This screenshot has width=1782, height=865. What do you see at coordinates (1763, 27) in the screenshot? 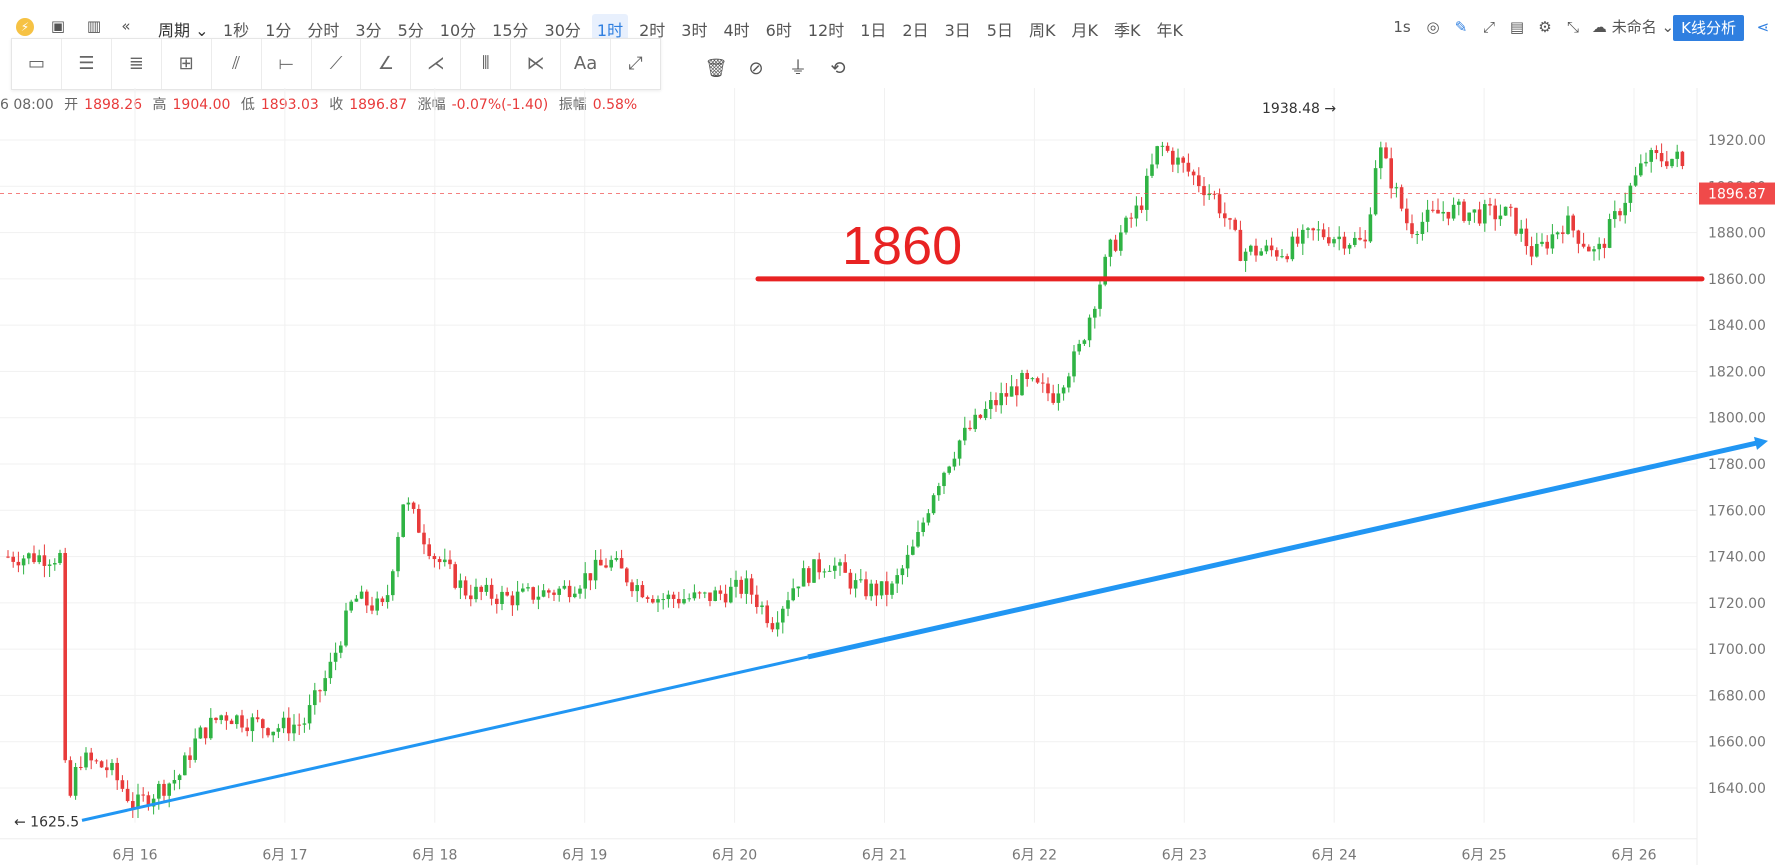
I see `share-icon: ⋖` at bounding box center [1763, 27].